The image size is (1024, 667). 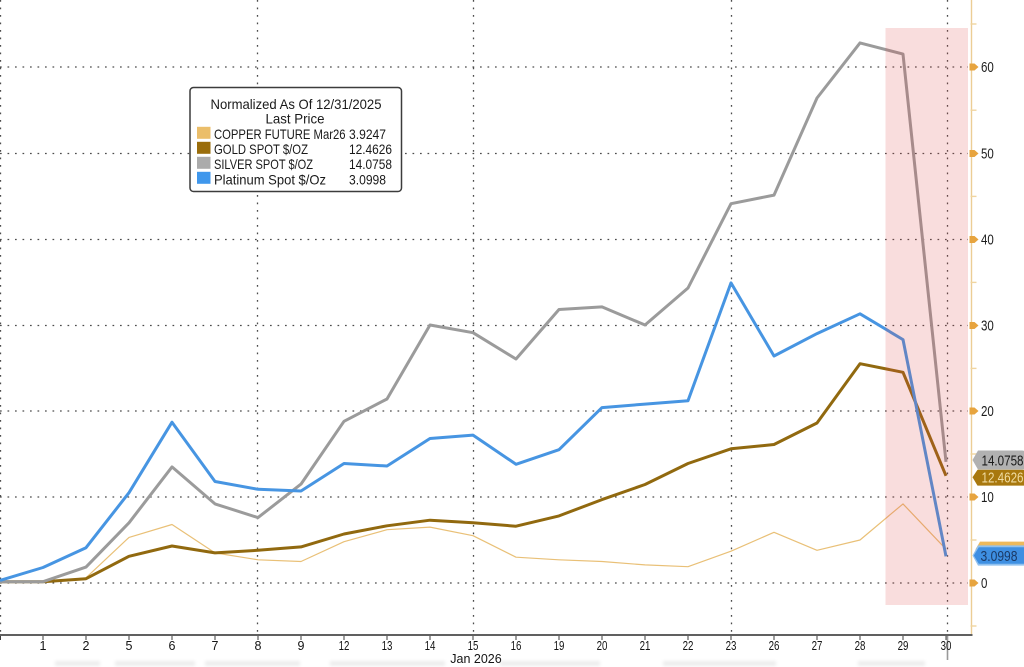 What do you see at coordinates (475, 659) in the screenshot?
I see `svg-text: Jan 2026` at bounding box center [475, 659].